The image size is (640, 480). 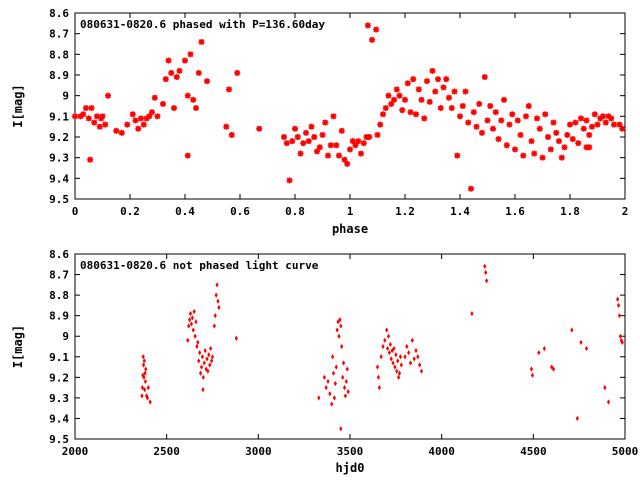 What do you see at coordinates (441, 451) in the screenshot?
I see `x-tick-label: 4000` at bounding box center [441, 451].